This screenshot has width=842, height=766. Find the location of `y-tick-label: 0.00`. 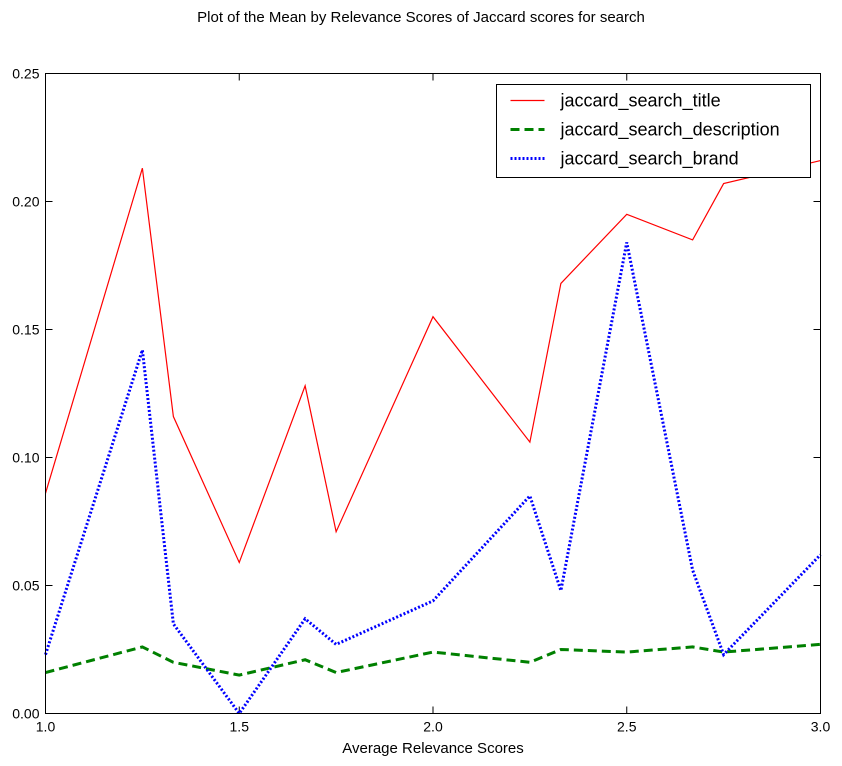

y-tick-label: 0.00 is located at coordinates (25, 714).